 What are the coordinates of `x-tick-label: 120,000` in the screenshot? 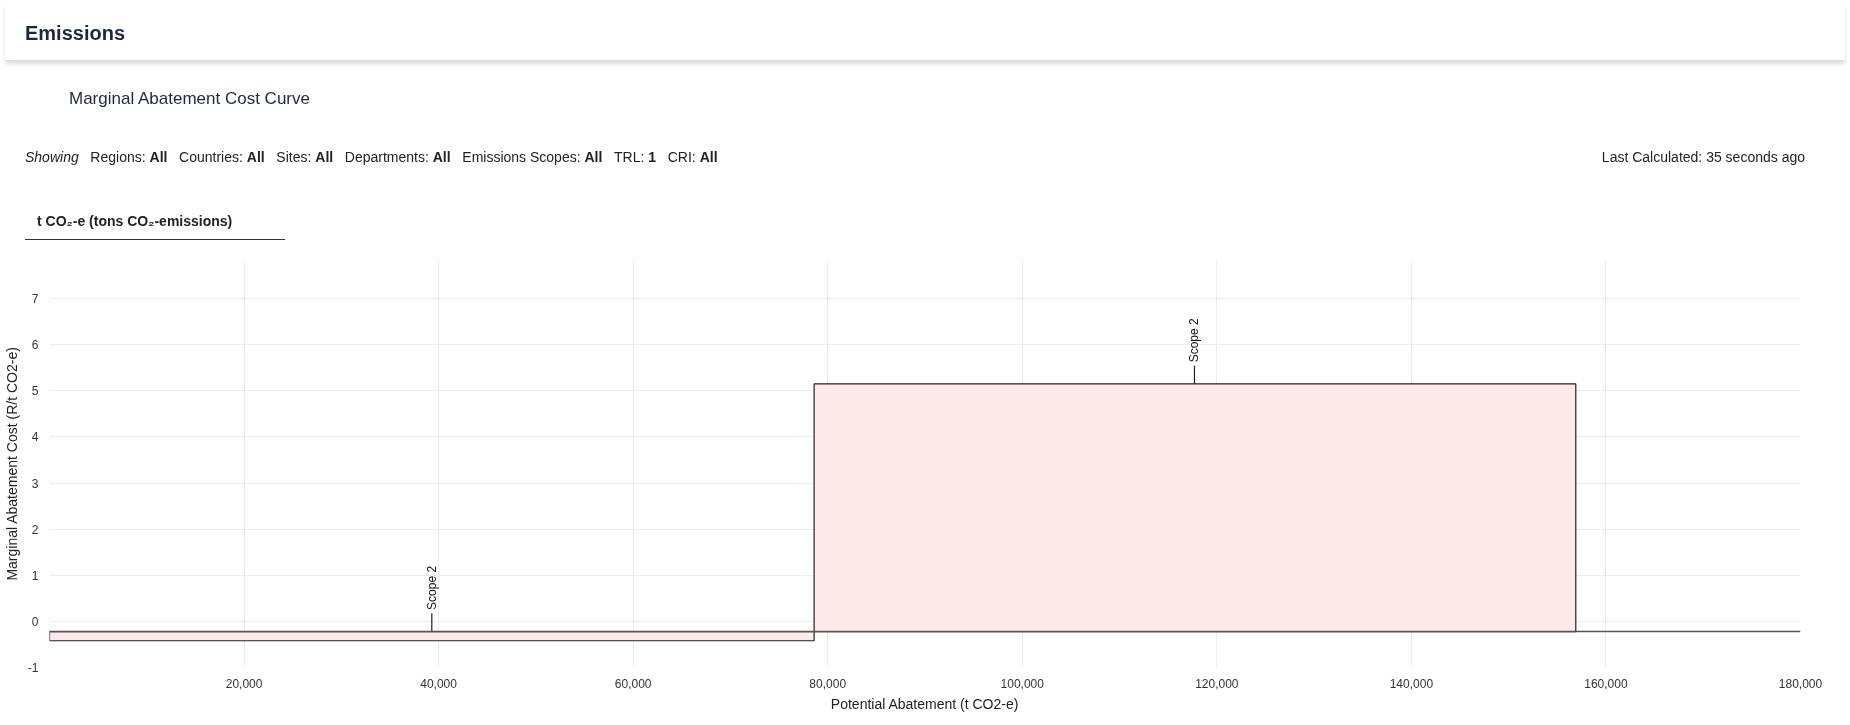 It's located at (1217, 683).